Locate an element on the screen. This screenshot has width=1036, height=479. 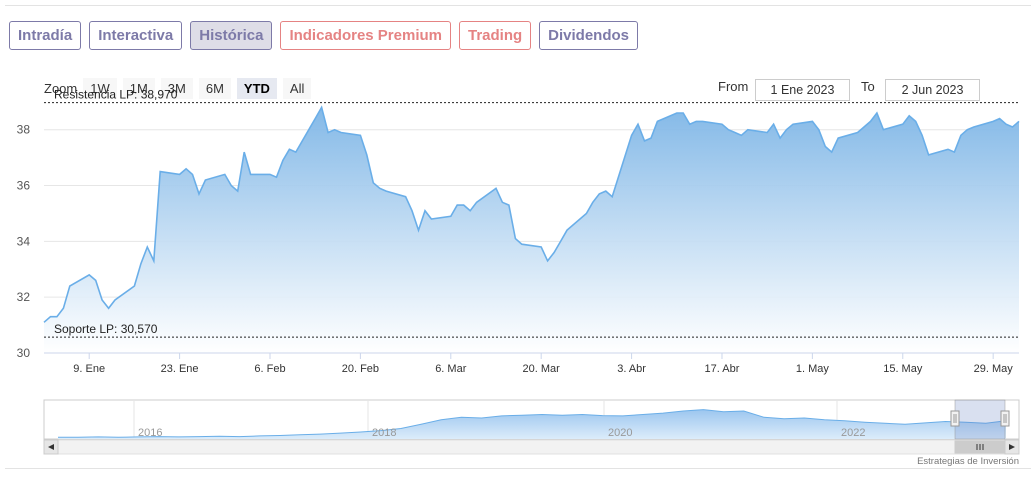
scrollbar-track is located at coordinates (531, 447).